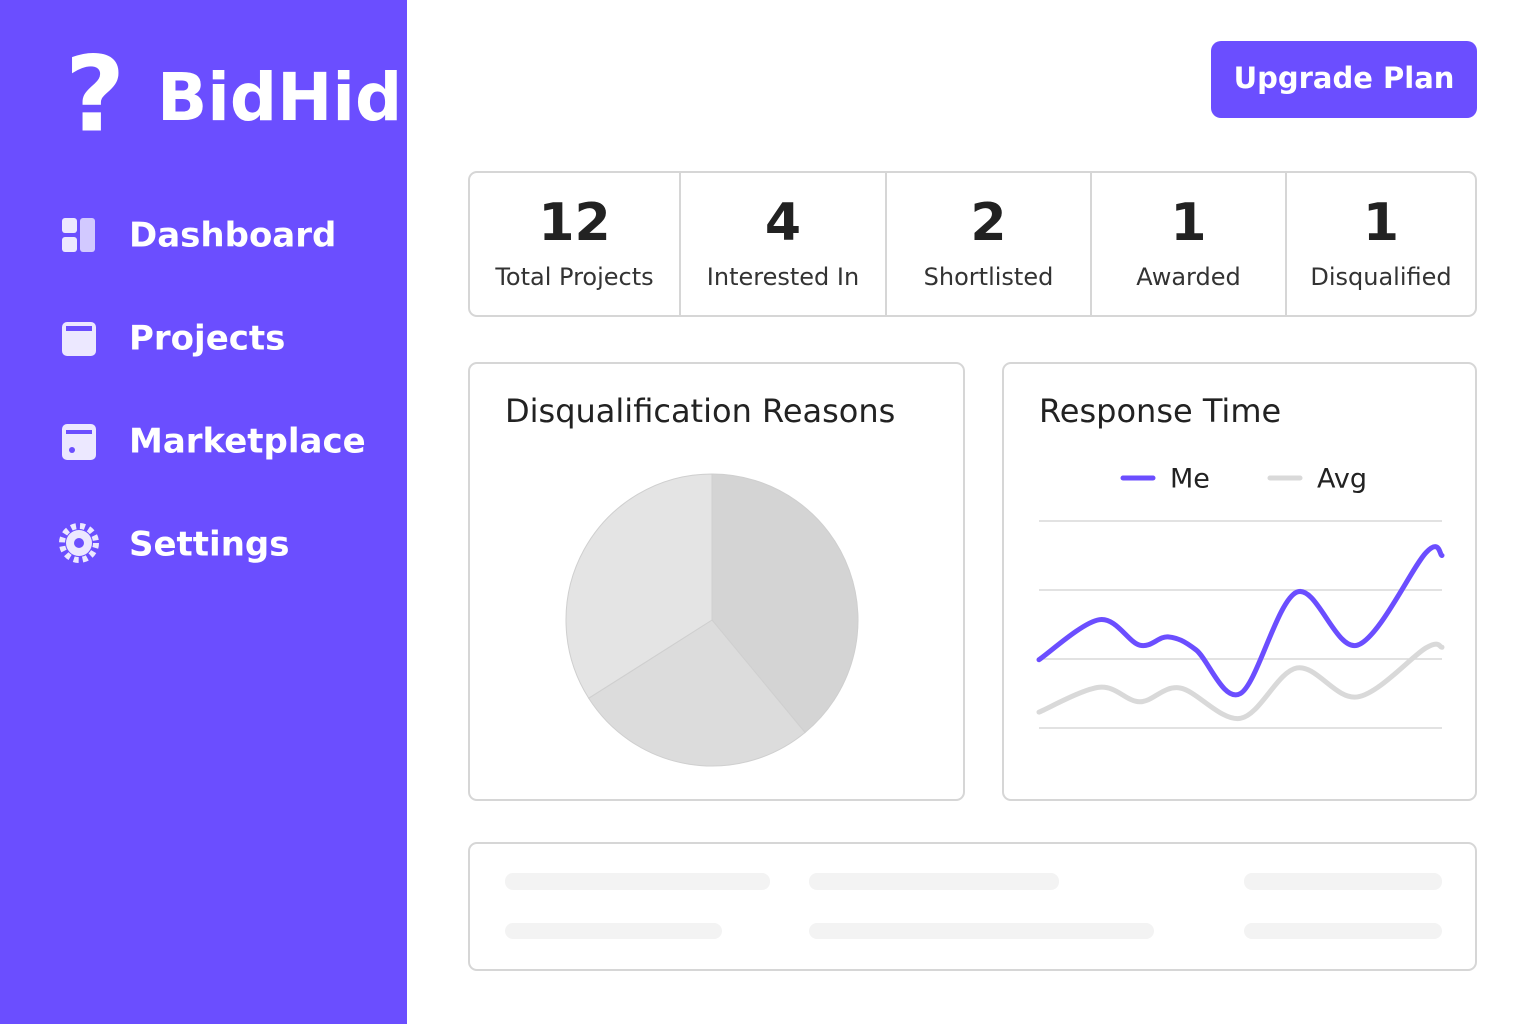 The height and width of the screenshot is (1024, 1536). Describe the element at coordinates (989, 277) in the screenshot. I see `stat-label: Shortlisted` at that location.